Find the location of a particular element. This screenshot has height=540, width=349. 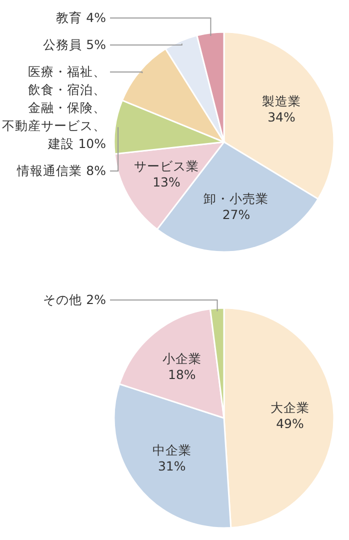

slice-label: 製造業 is located at coordinates (281, 101).